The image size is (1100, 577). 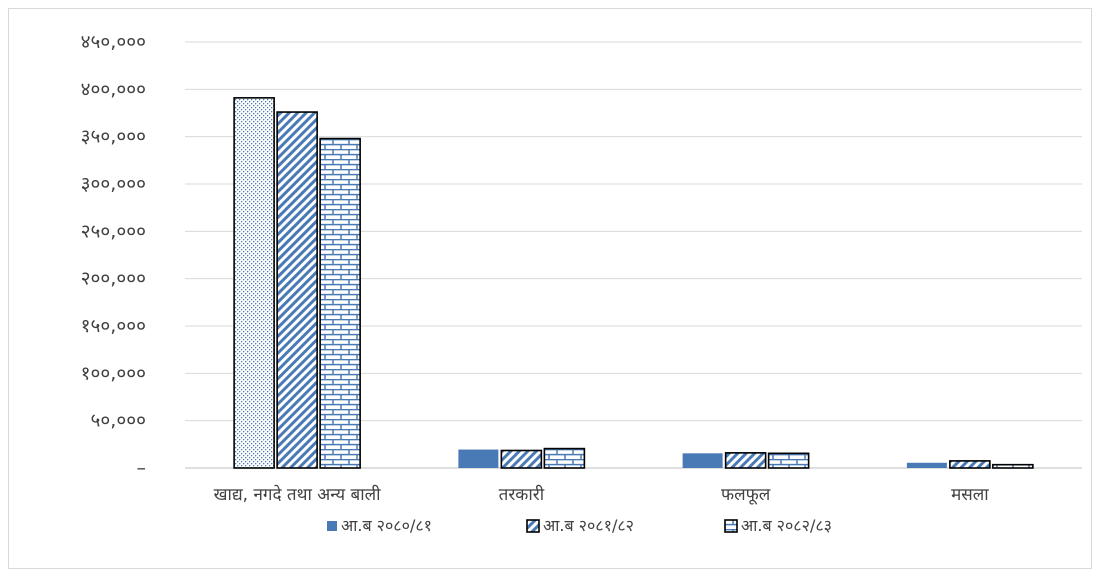 I want to click on legend: आ.ब २०८०/८१ आ.ब २०८१/८२ आ.ब २०८२/८३, so click(x=579, y=525).